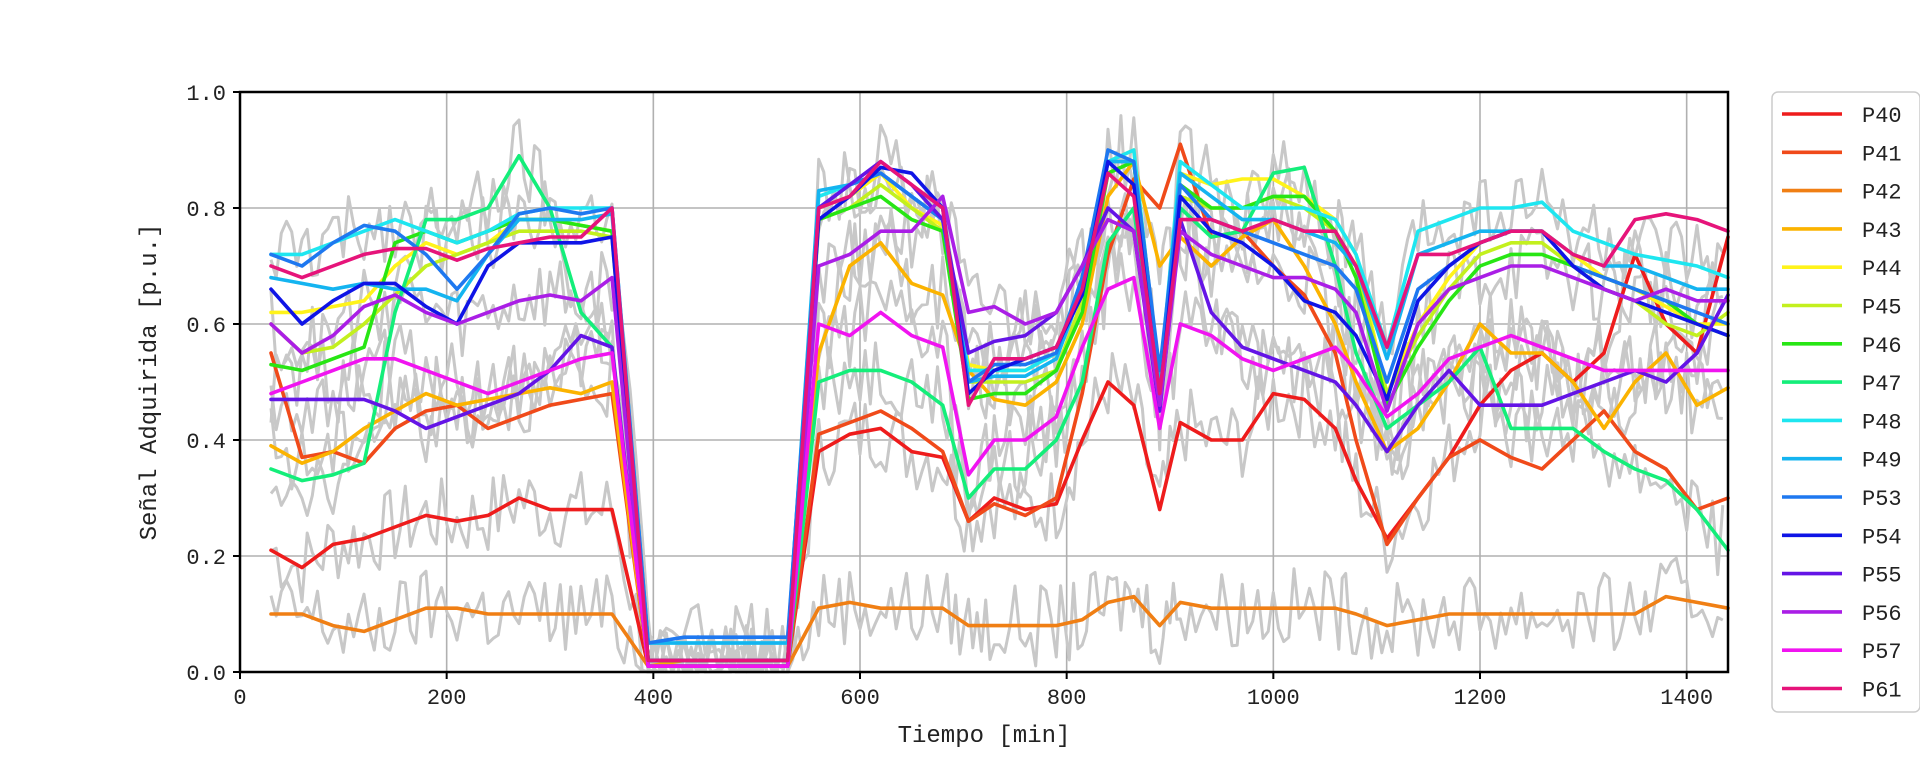  What do you see at coordinates (1882, 231) in the screenshot?
I see `legend-label: P43` at bounding box center [1882, 231].